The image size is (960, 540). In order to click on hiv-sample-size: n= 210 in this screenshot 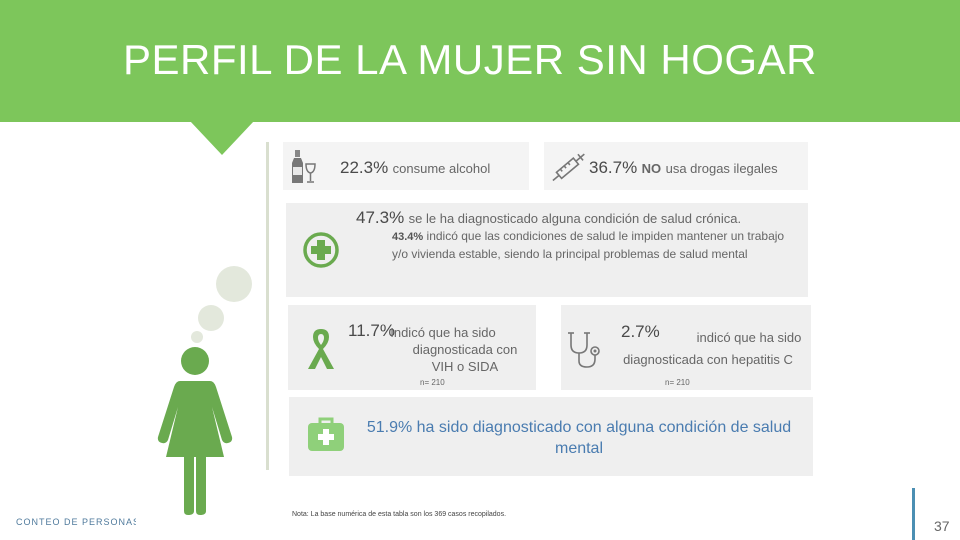, I will do `click(432, 382)`.